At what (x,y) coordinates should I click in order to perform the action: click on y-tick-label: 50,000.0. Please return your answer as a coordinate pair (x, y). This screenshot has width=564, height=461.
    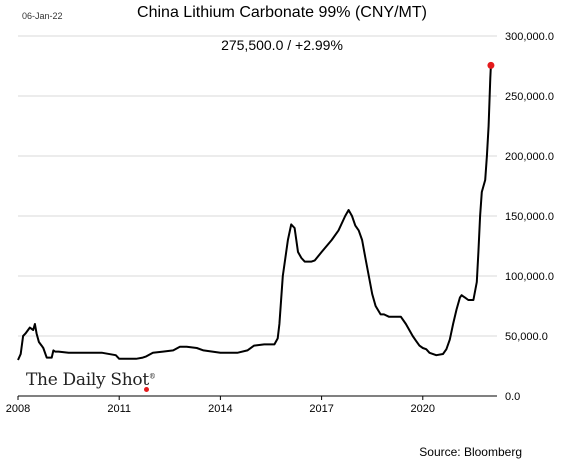
    Looking at the image, I should click on (526, 337).